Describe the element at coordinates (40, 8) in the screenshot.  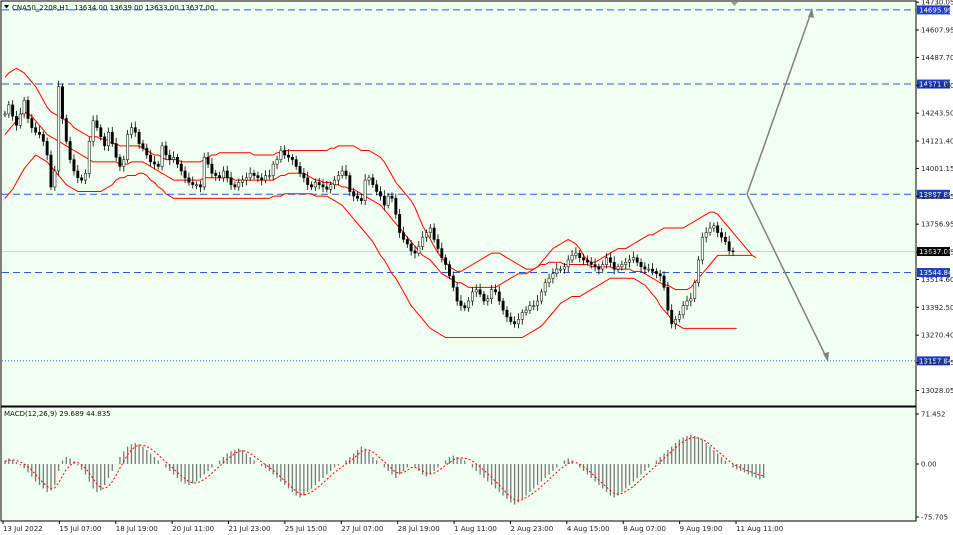
I see `symbol-label: CNA50_2208,H1` at that location.